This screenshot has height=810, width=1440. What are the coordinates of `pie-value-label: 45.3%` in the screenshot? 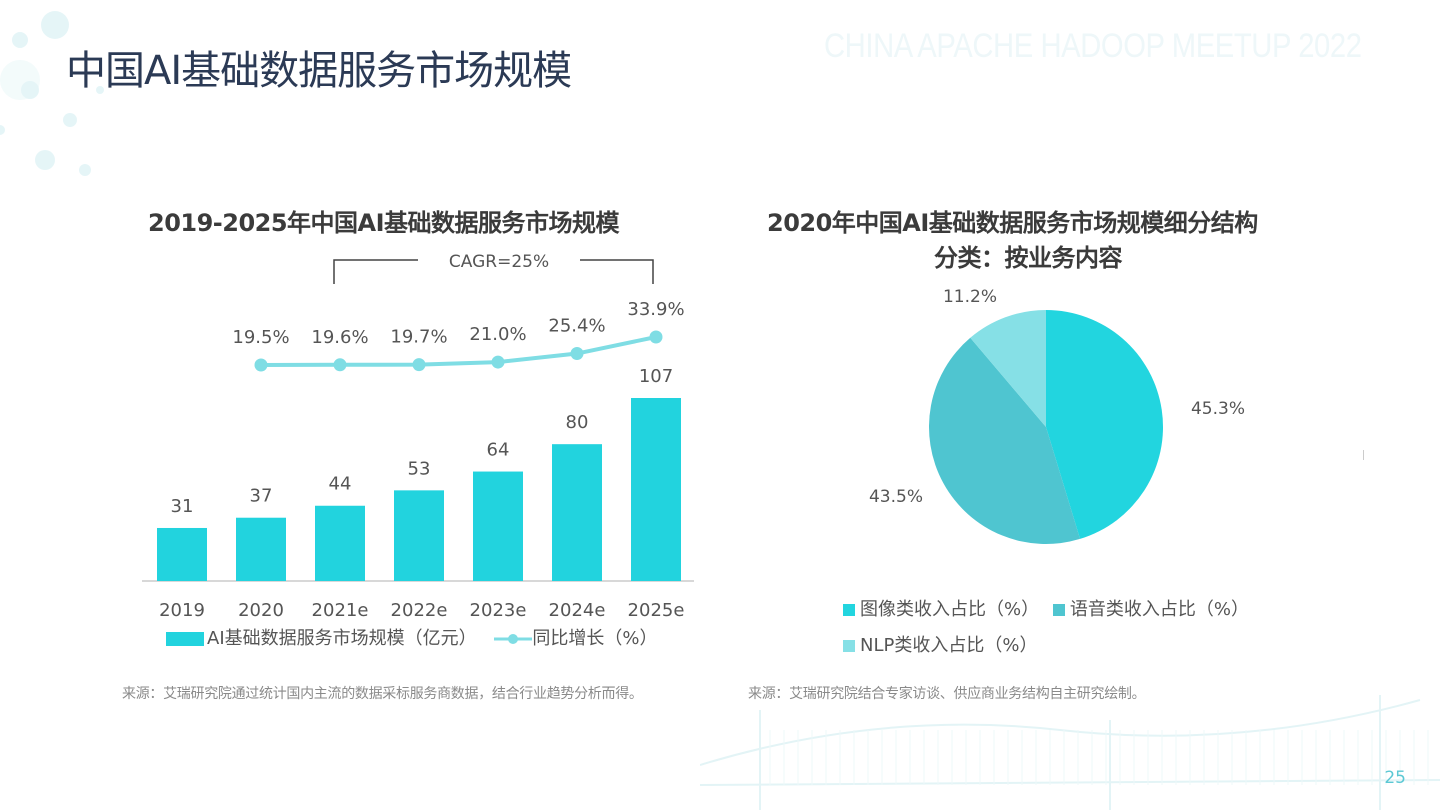 It's located at (1218, 409).